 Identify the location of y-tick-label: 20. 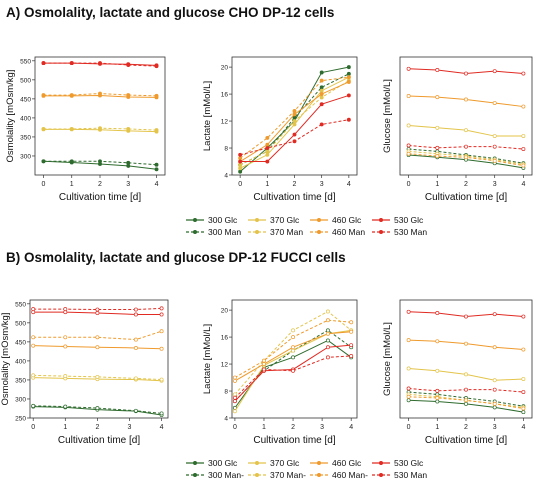
(225, 68).